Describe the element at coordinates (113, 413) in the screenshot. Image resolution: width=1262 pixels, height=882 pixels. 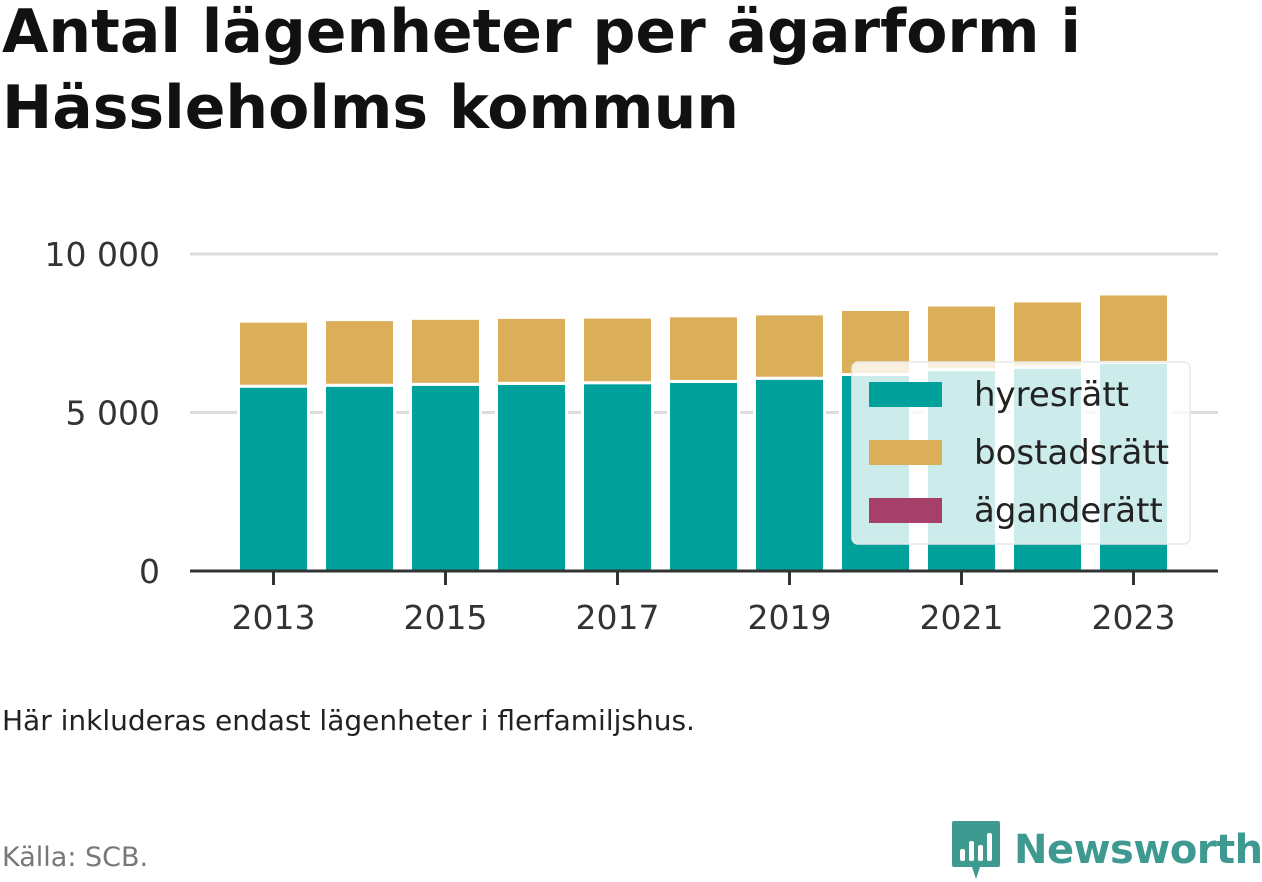
I see `y-tick-label: 5 000` at that location.